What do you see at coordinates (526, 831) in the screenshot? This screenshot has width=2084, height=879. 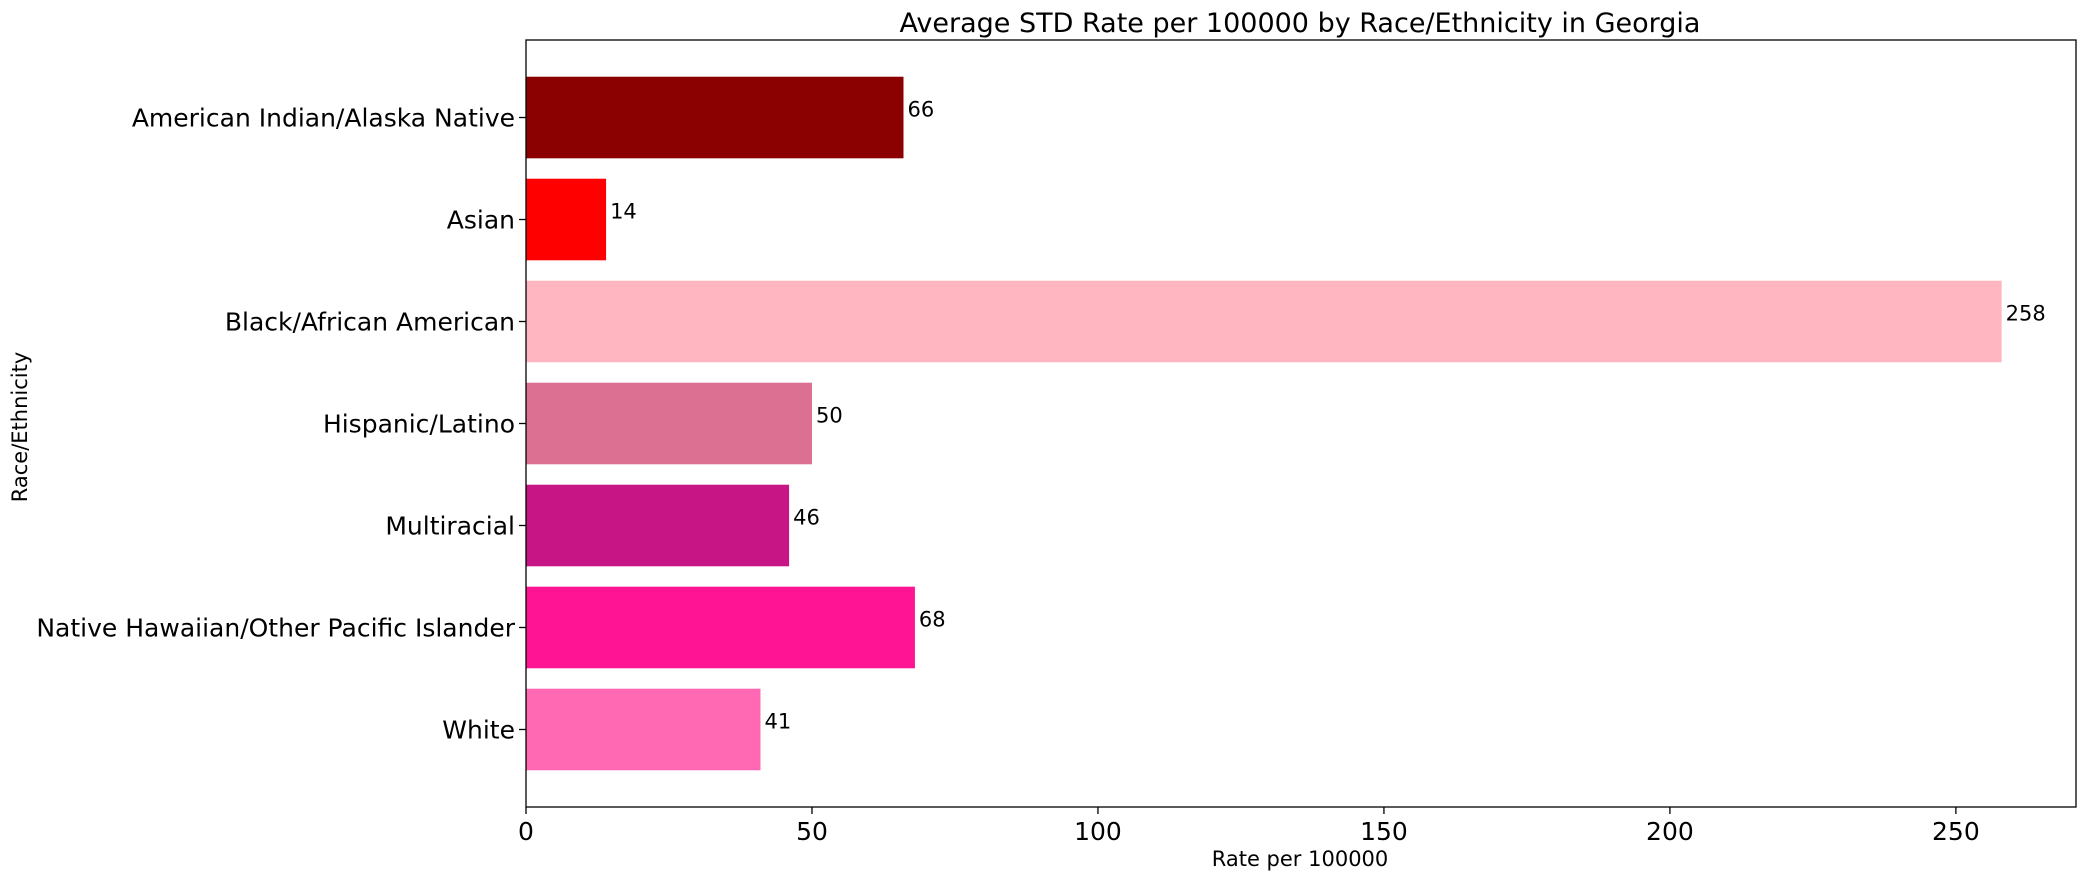 I see `x-tick-label: 0` at bounding box center [526, 831].